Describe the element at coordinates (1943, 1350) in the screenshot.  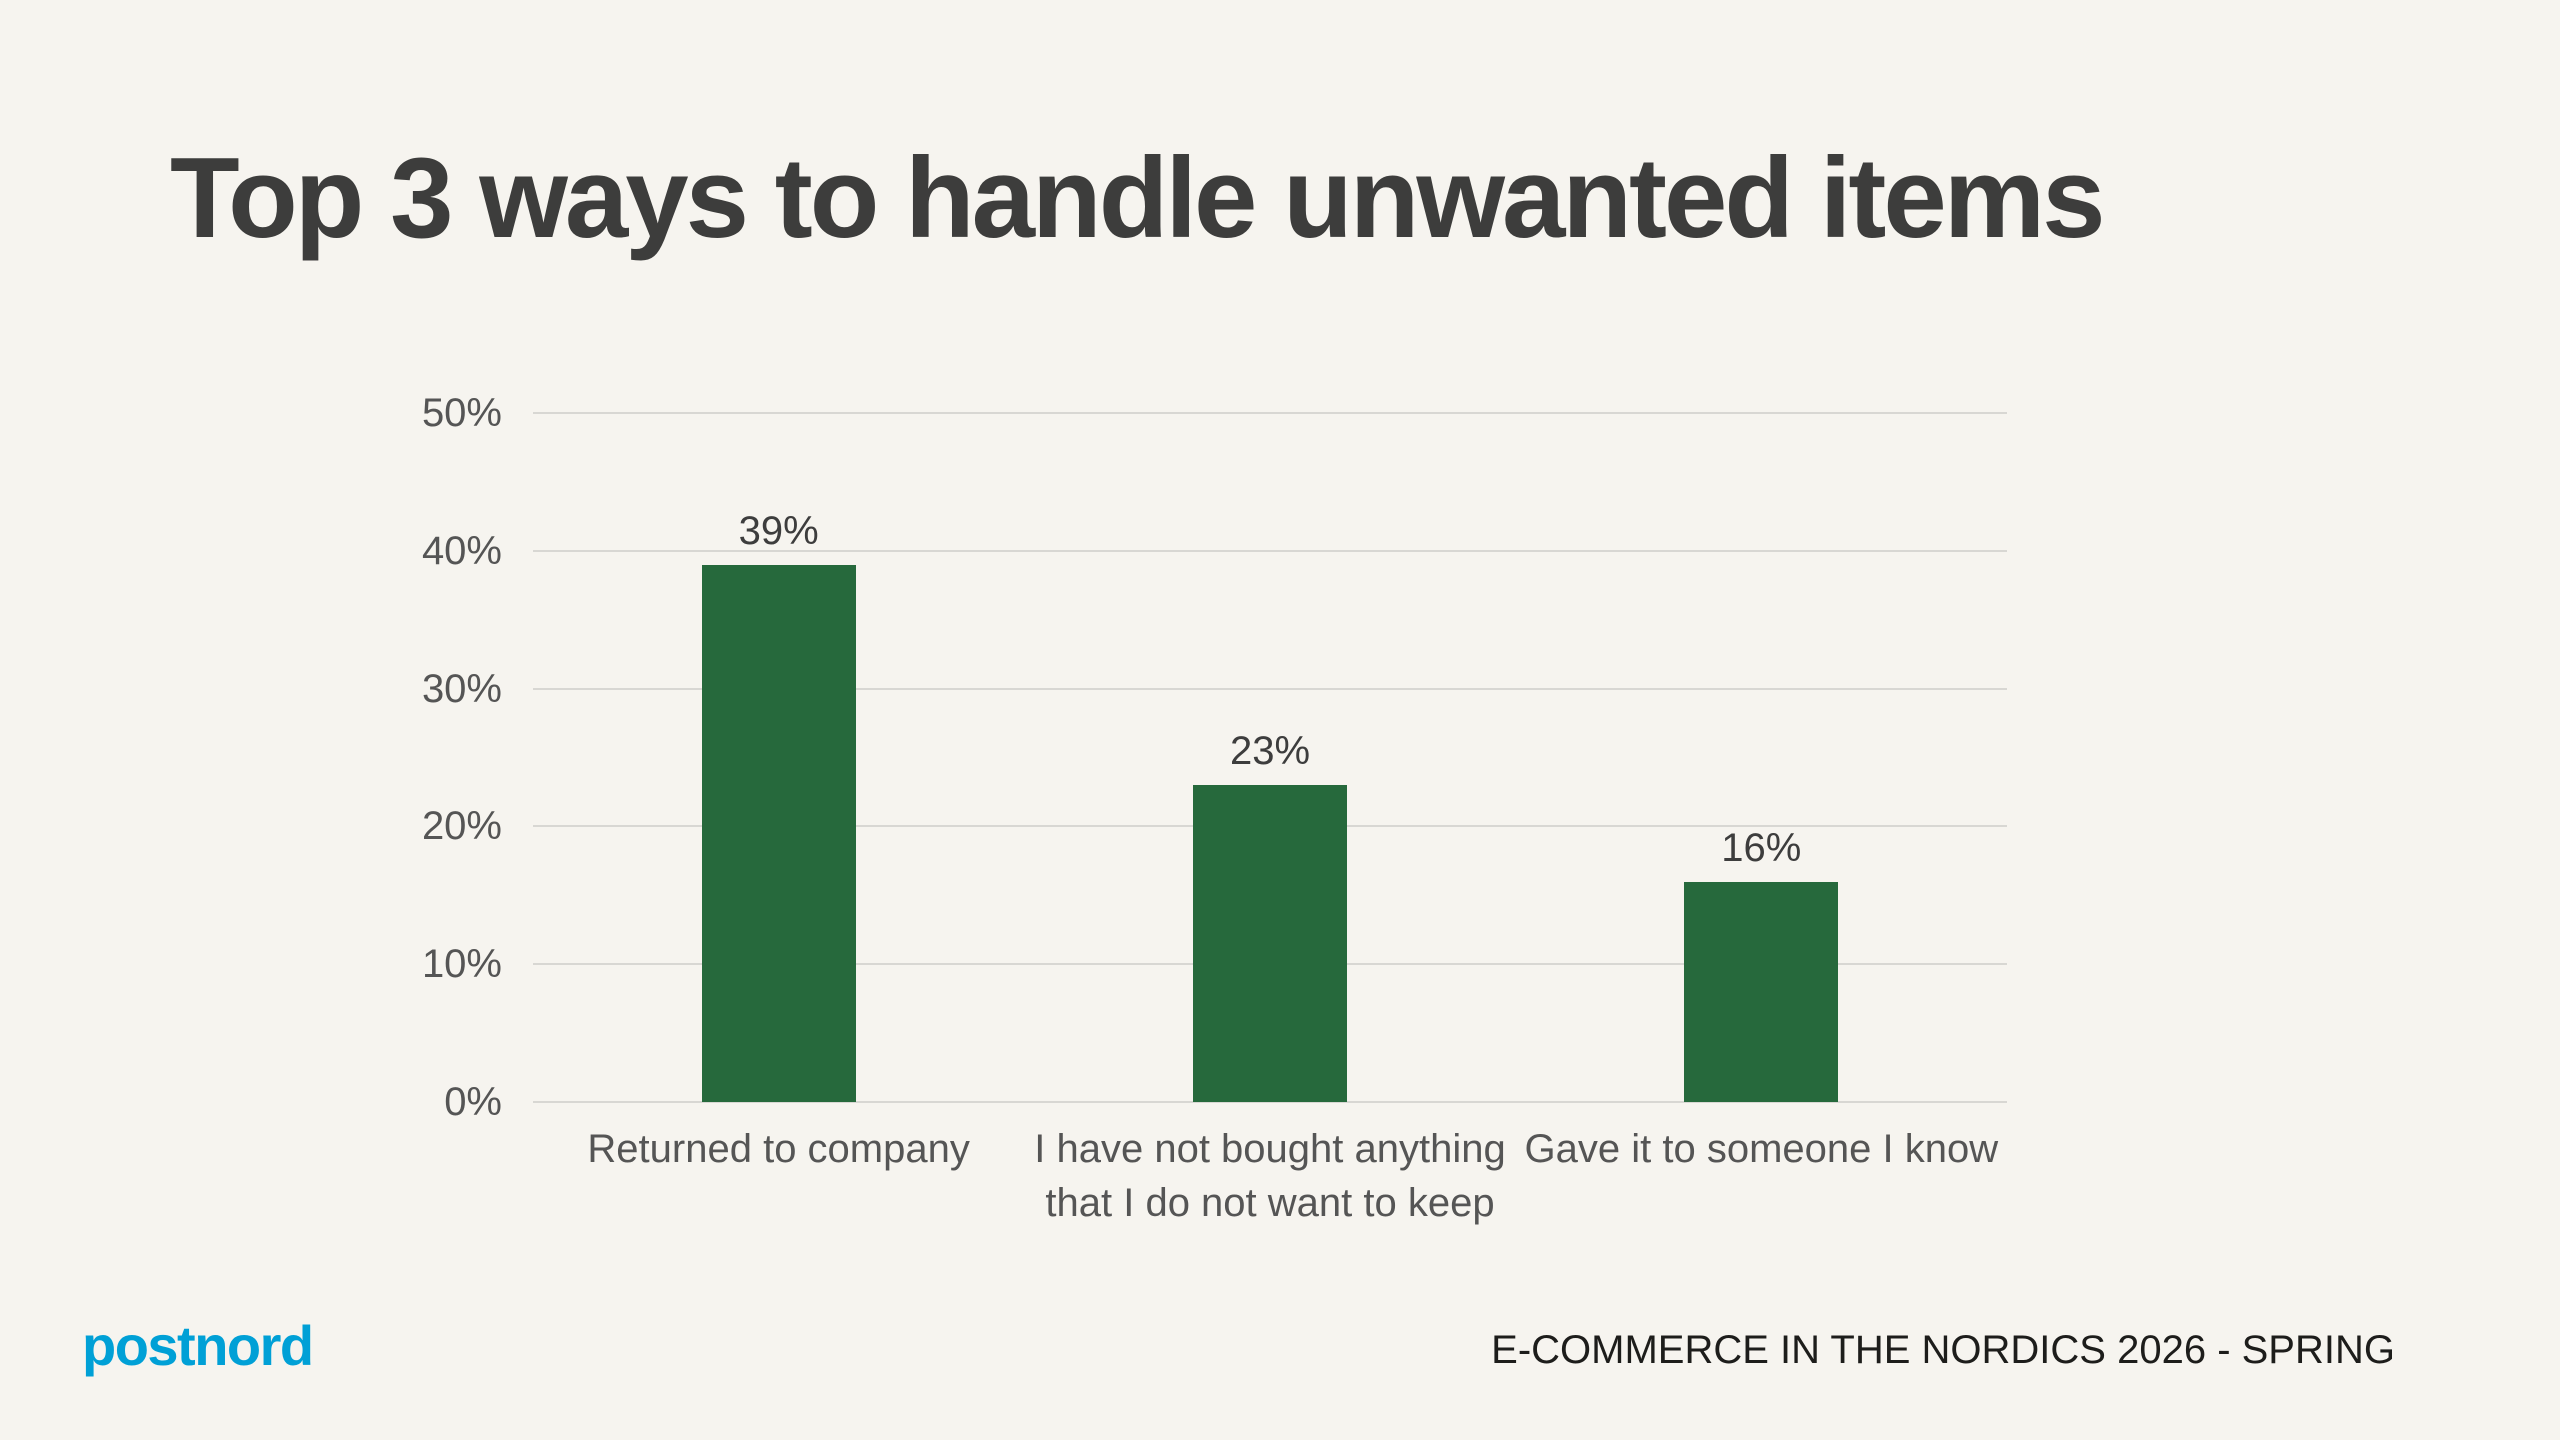
I see `report-source-text: E-COMMERCE IN THE NORDICS 2026 - SPRING` at that location.